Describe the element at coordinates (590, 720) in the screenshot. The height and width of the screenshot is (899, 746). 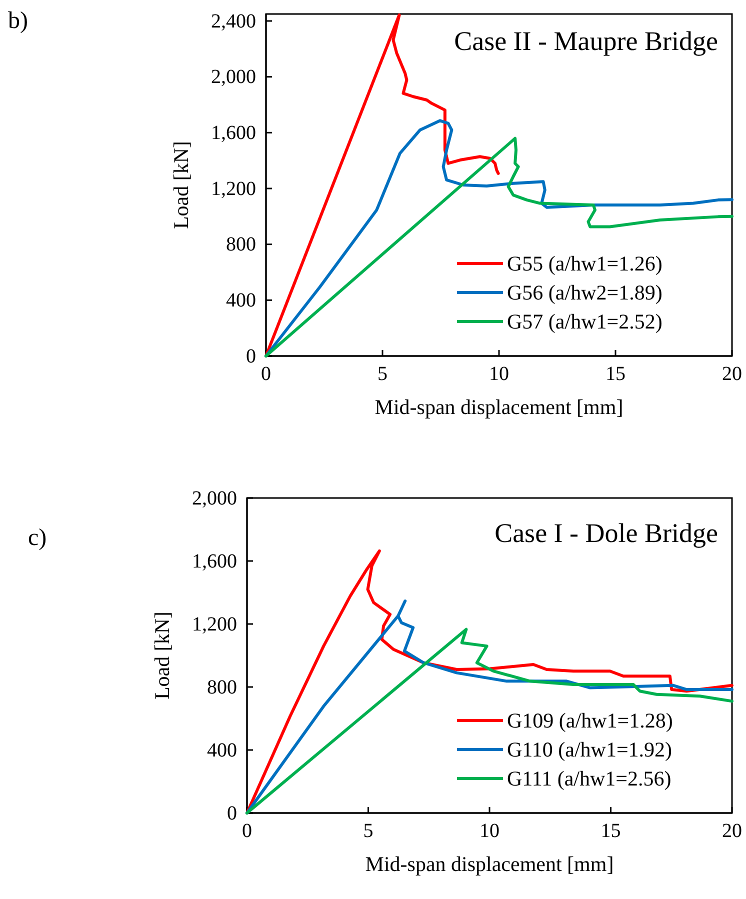
I see `legend-label: G109 (a/hw1=1.28)` at that location.